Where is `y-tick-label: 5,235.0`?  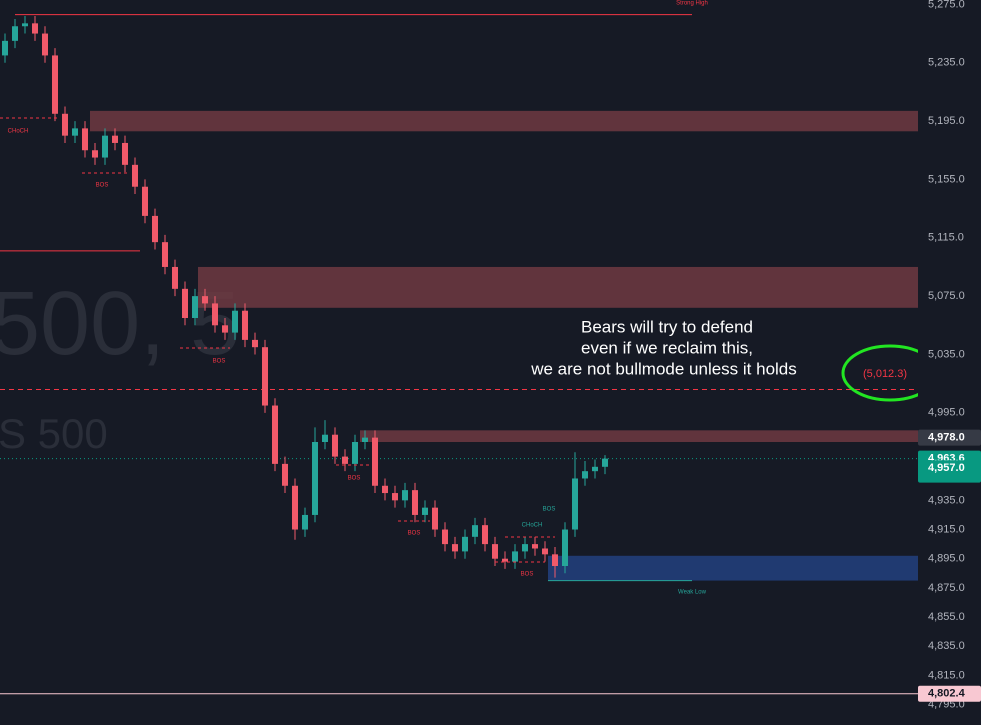 y-tick-label: 5,235.0 is located at coordinates (946, 63).